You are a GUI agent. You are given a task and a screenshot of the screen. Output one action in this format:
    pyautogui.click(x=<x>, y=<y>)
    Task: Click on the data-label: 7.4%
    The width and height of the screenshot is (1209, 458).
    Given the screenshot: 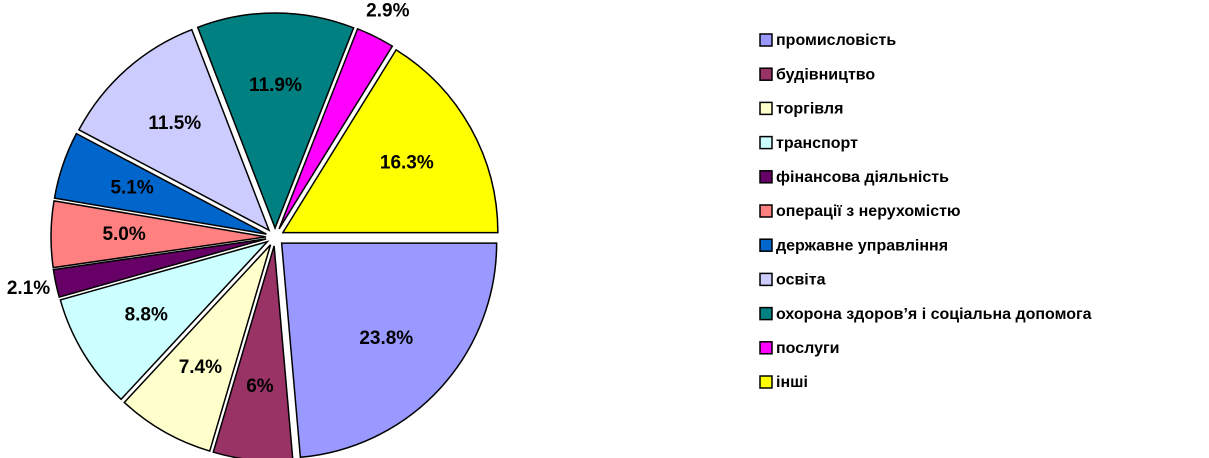 What is the action you would take?
    pyautogui.click(x=200, y=367)
    